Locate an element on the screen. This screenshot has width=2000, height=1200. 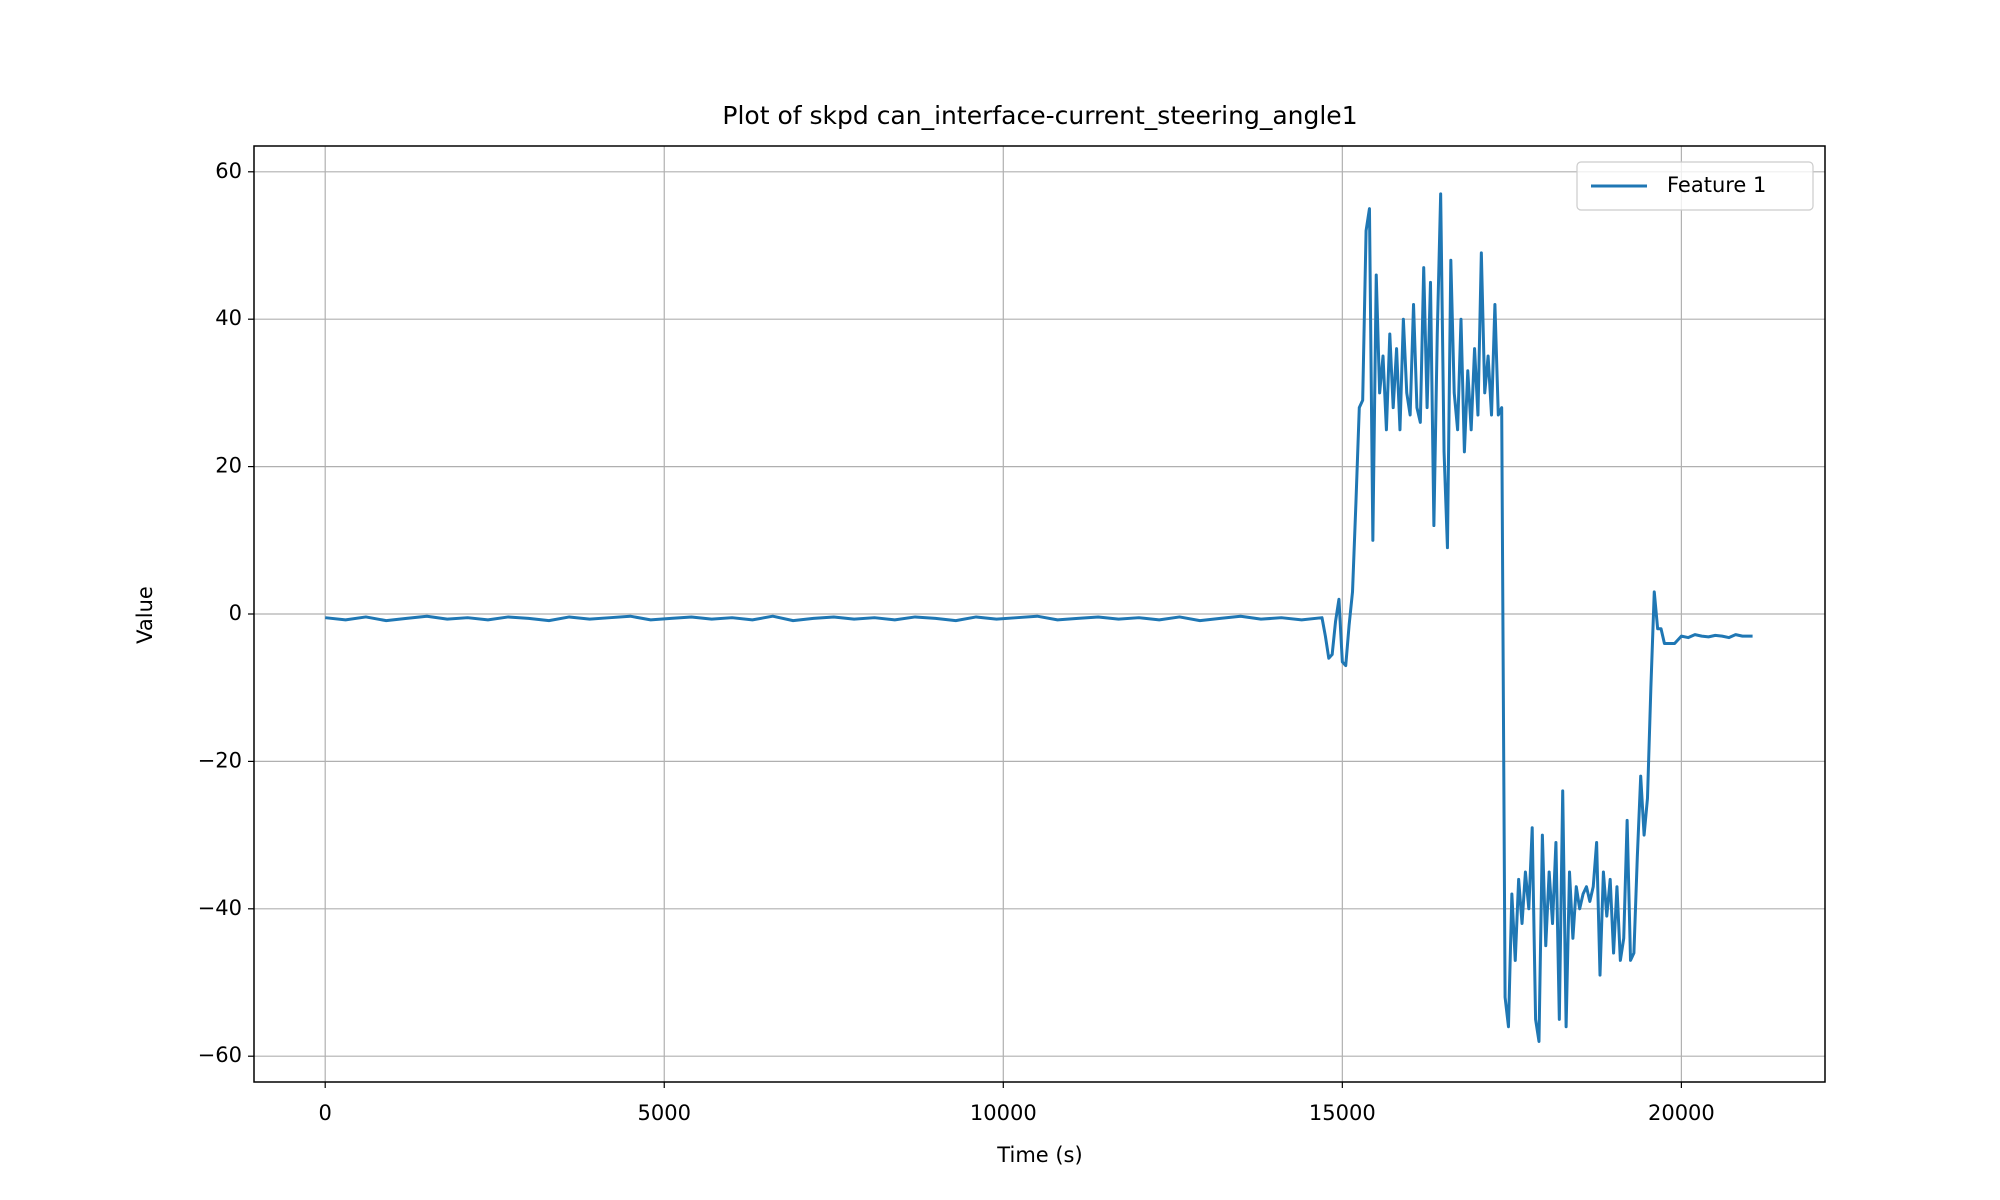
legend-box is located at coordinates (1695, 186).